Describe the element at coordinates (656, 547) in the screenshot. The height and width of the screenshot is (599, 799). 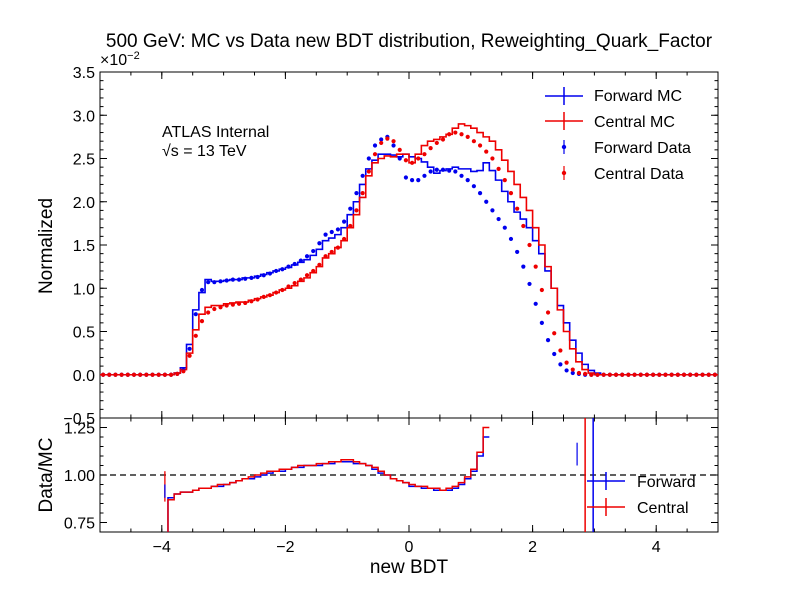
I see `x-tick-label: 4` at that location.